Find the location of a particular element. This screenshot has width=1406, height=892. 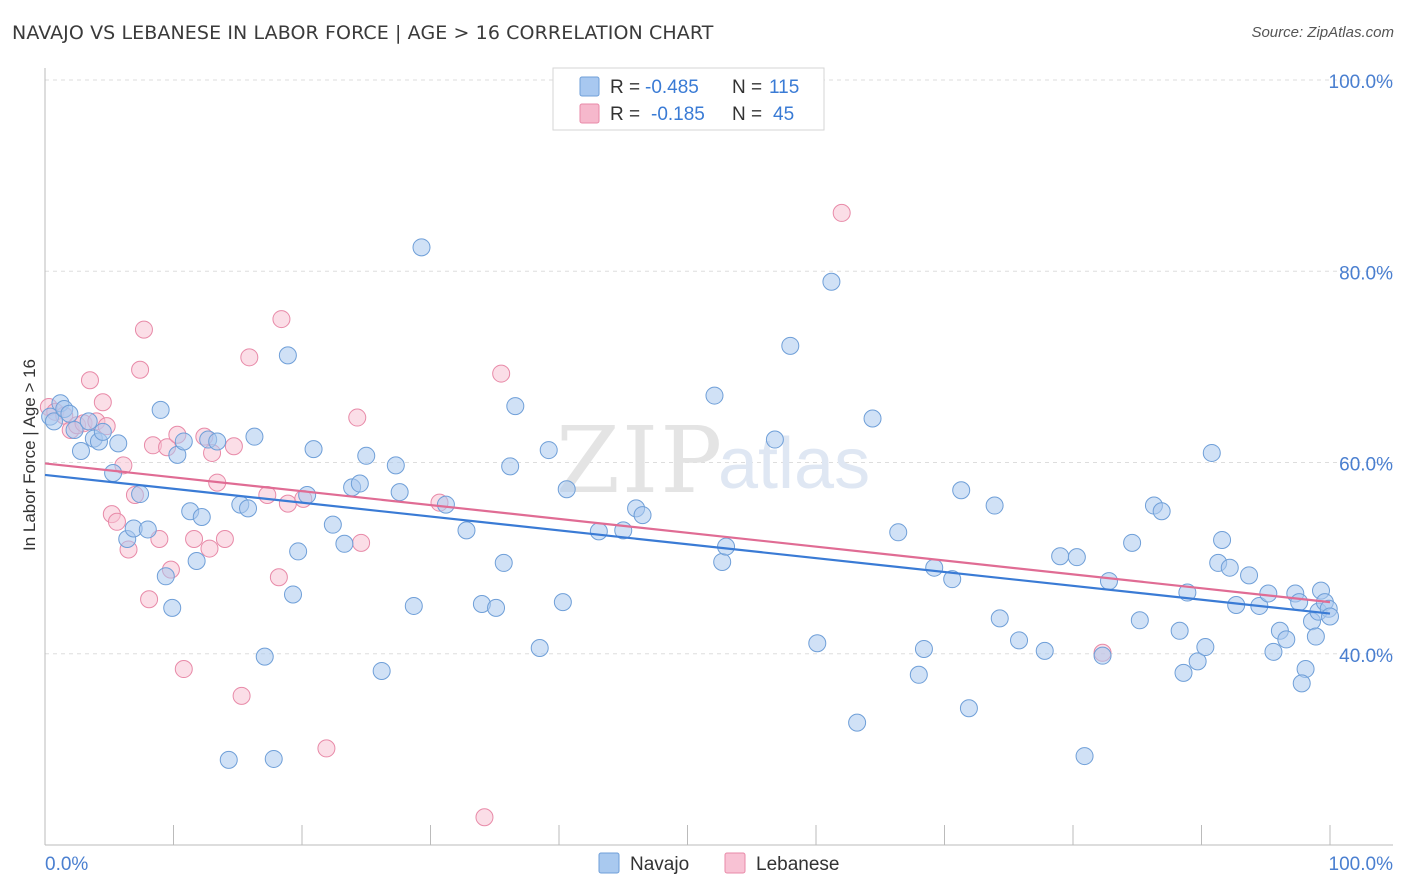

legend-swatch-lebanese is located at coordinates (735, 863).